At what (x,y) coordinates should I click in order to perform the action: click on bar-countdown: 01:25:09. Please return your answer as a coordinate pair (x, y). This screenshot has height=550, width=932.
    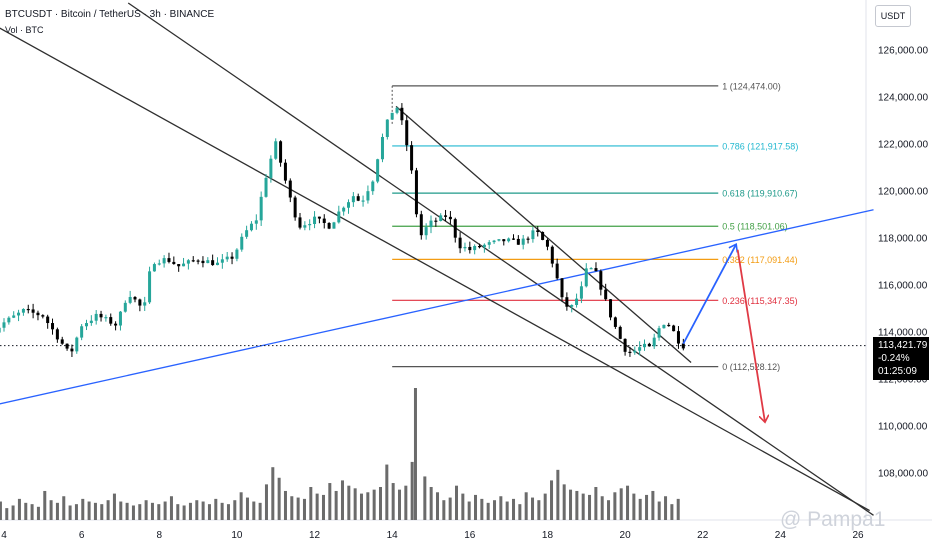
    Looking at the image, I should click on (897, 371).